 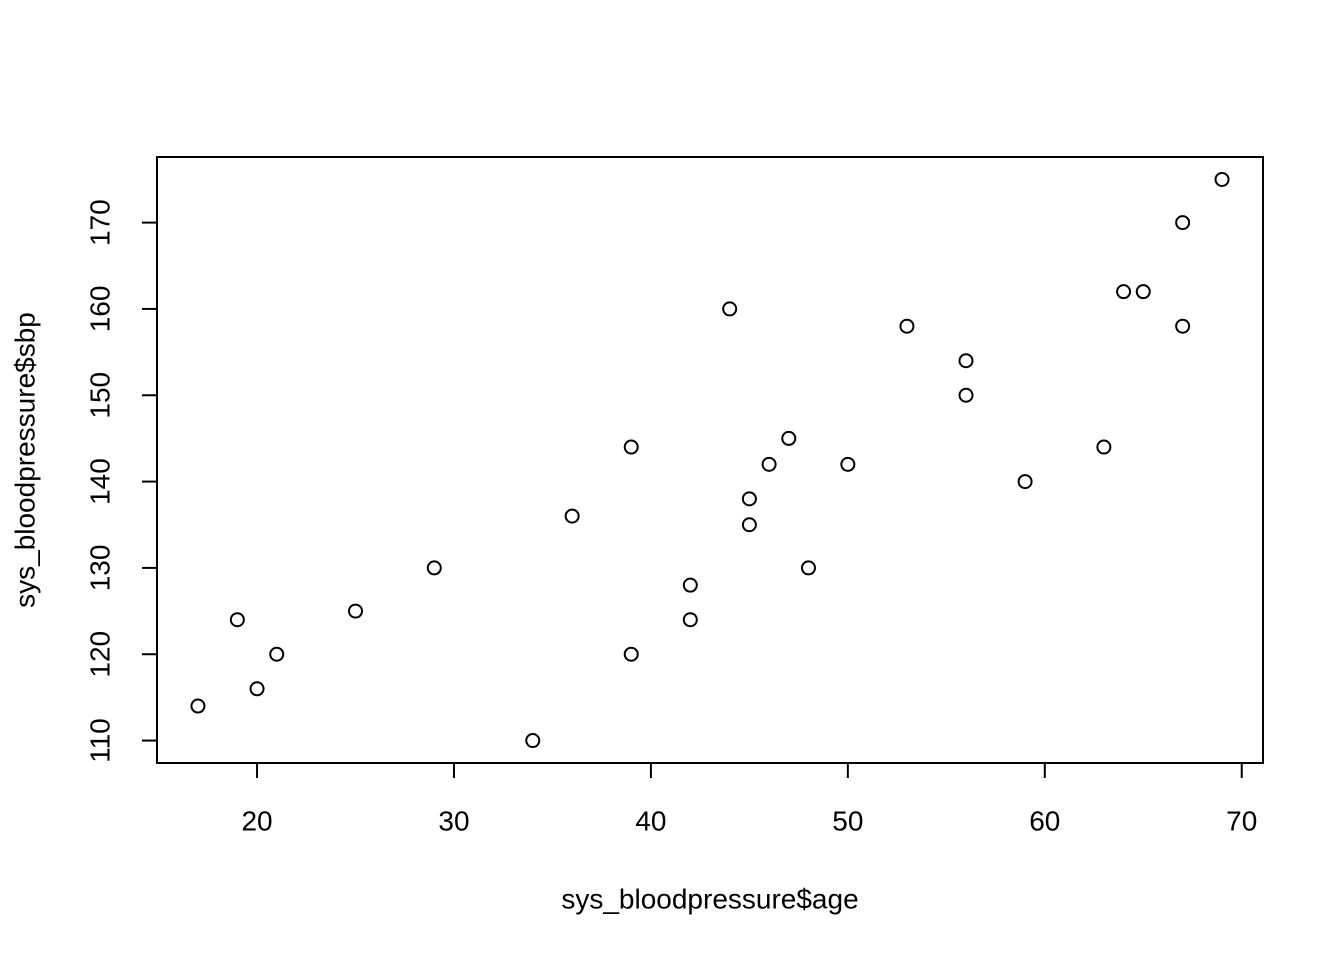 I want to click on y-tick-label: 170, so click(x=99, y=222).